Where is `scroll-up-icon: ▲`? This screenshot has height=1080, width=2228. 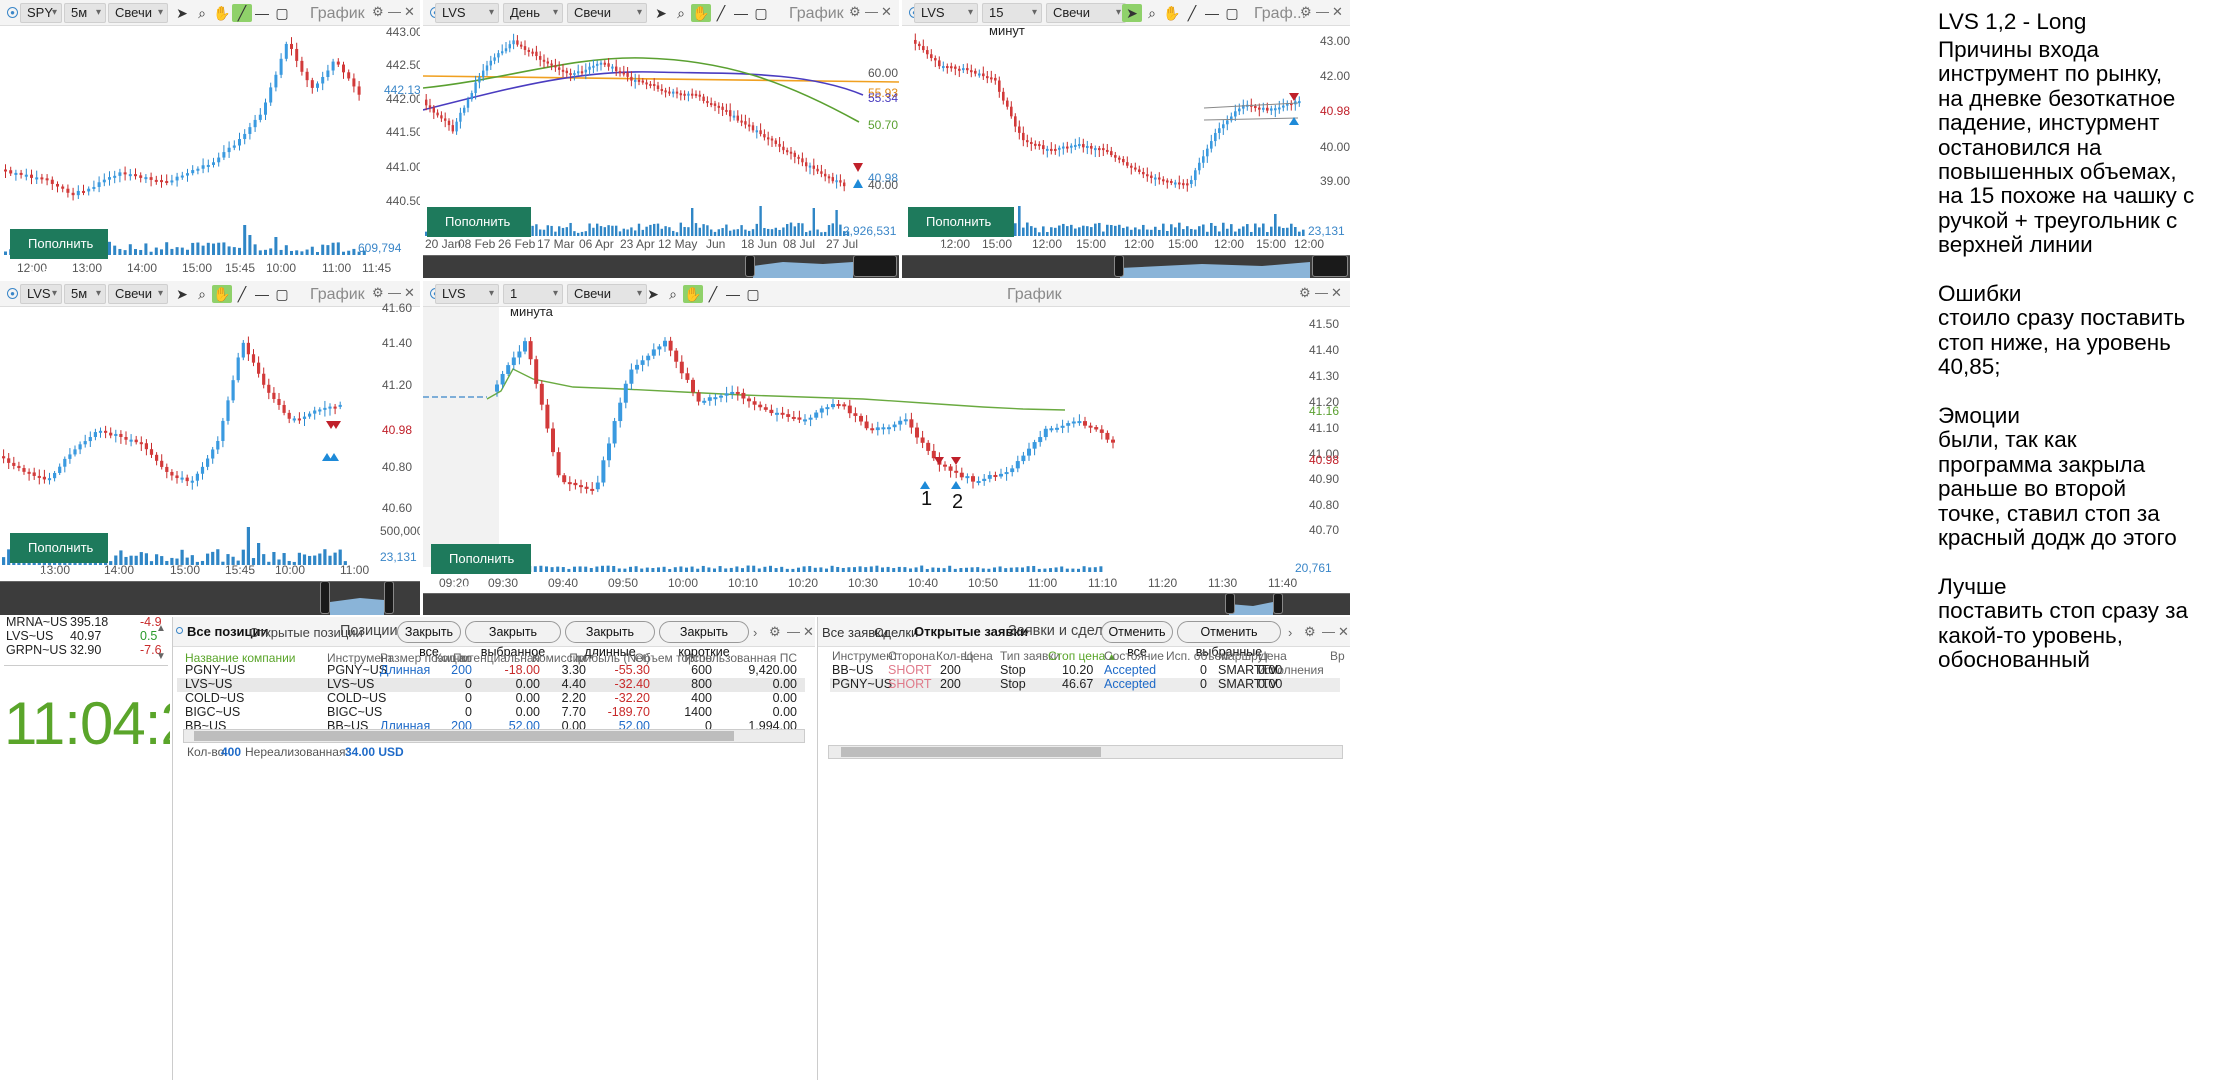 scroll-up-icon: ▲ is located at coordinates (161, 628).